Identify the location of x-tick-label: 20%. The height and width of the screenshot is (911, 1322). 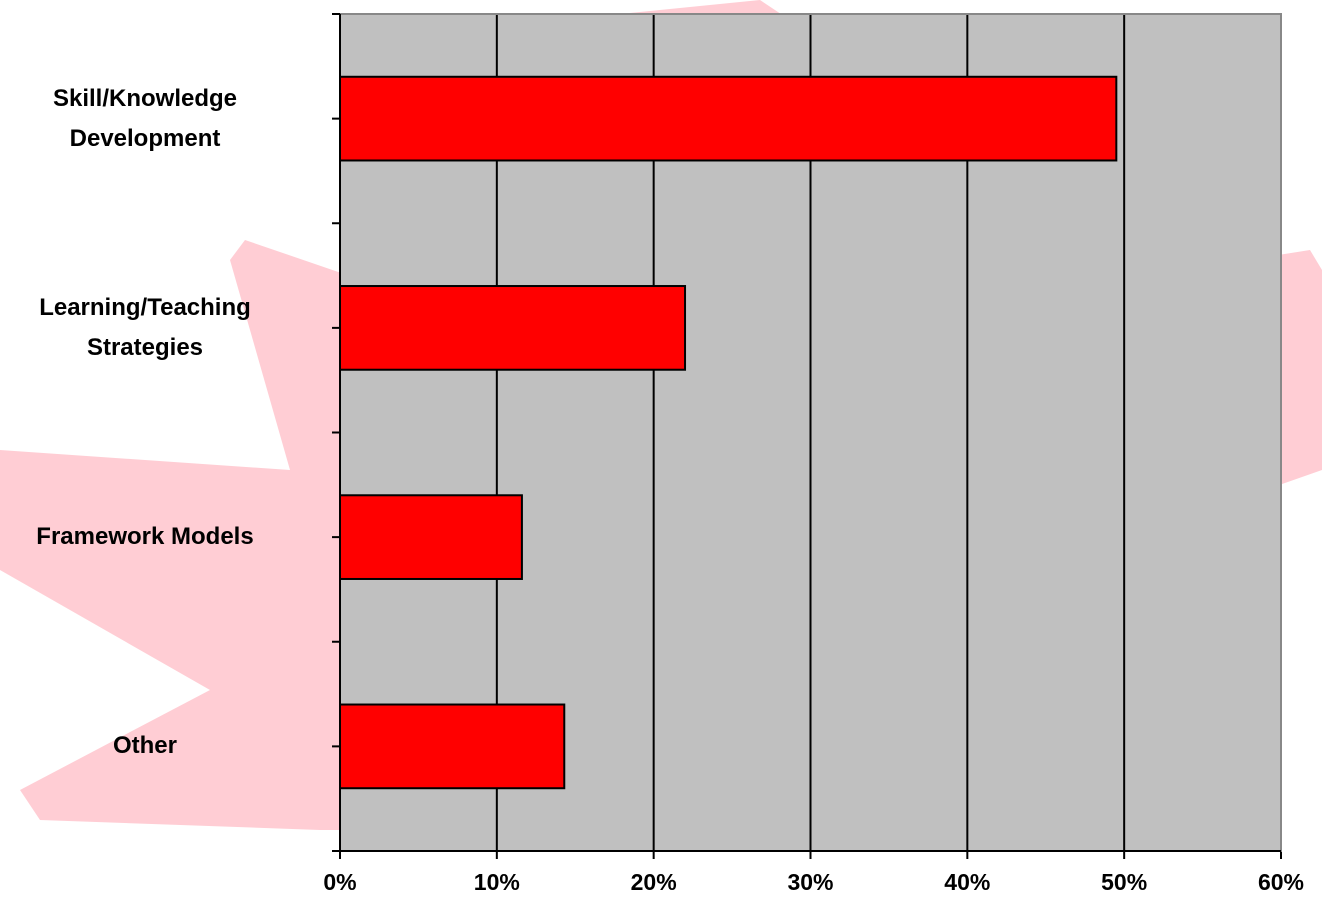
(654, 882).